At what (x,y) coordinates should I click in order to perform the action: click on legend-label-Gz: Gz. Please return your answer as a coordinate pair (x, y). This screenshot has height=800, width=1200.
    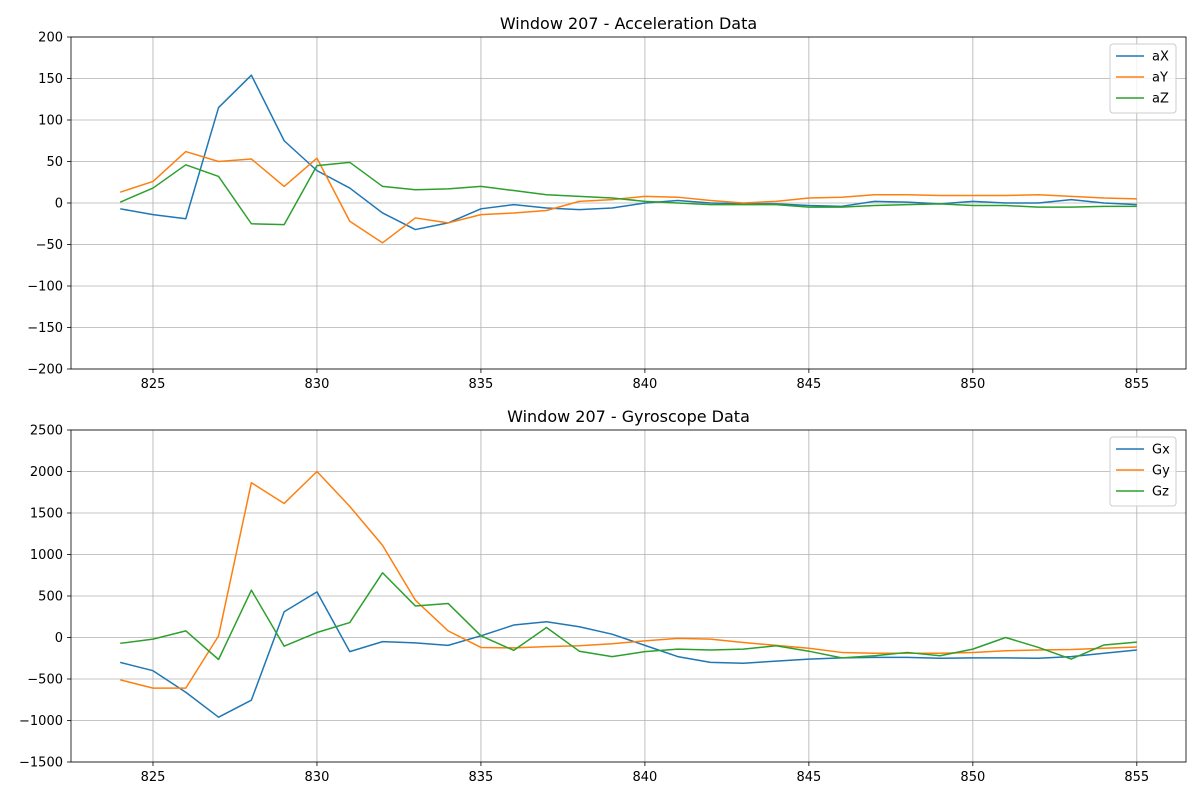
    Looking at the image, I should click on (1160, 492).